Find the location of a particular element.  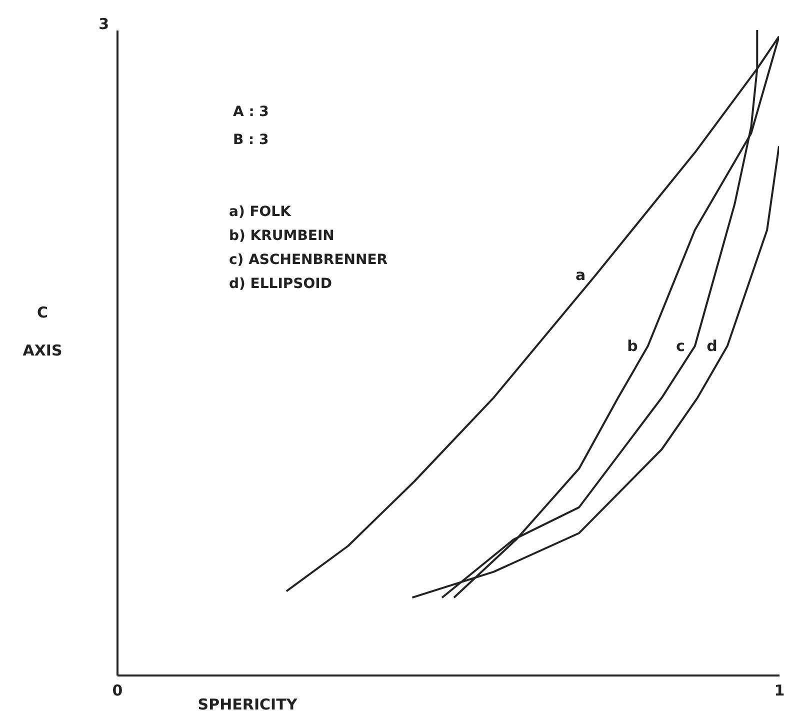

x-axis-title: SPHERICITY is located at coordinates (248, 703).